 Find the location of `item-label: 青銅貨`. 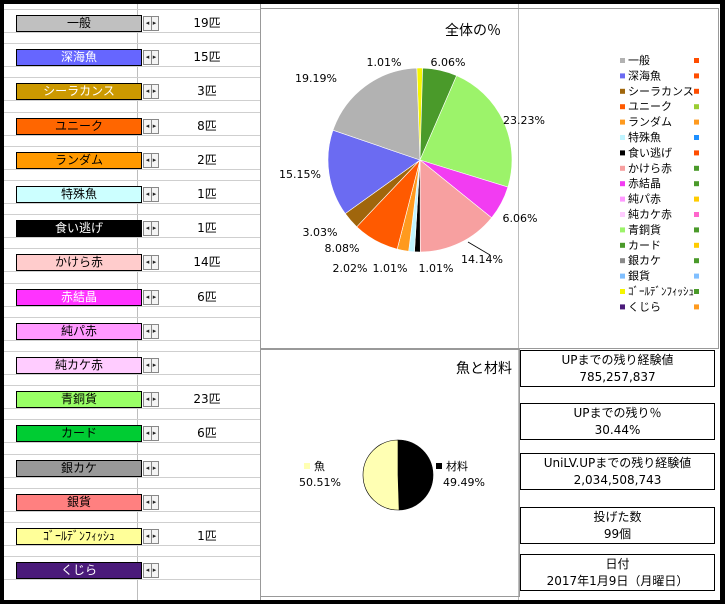

item-label: 青銅貨 is located at coordinates (79, 399).